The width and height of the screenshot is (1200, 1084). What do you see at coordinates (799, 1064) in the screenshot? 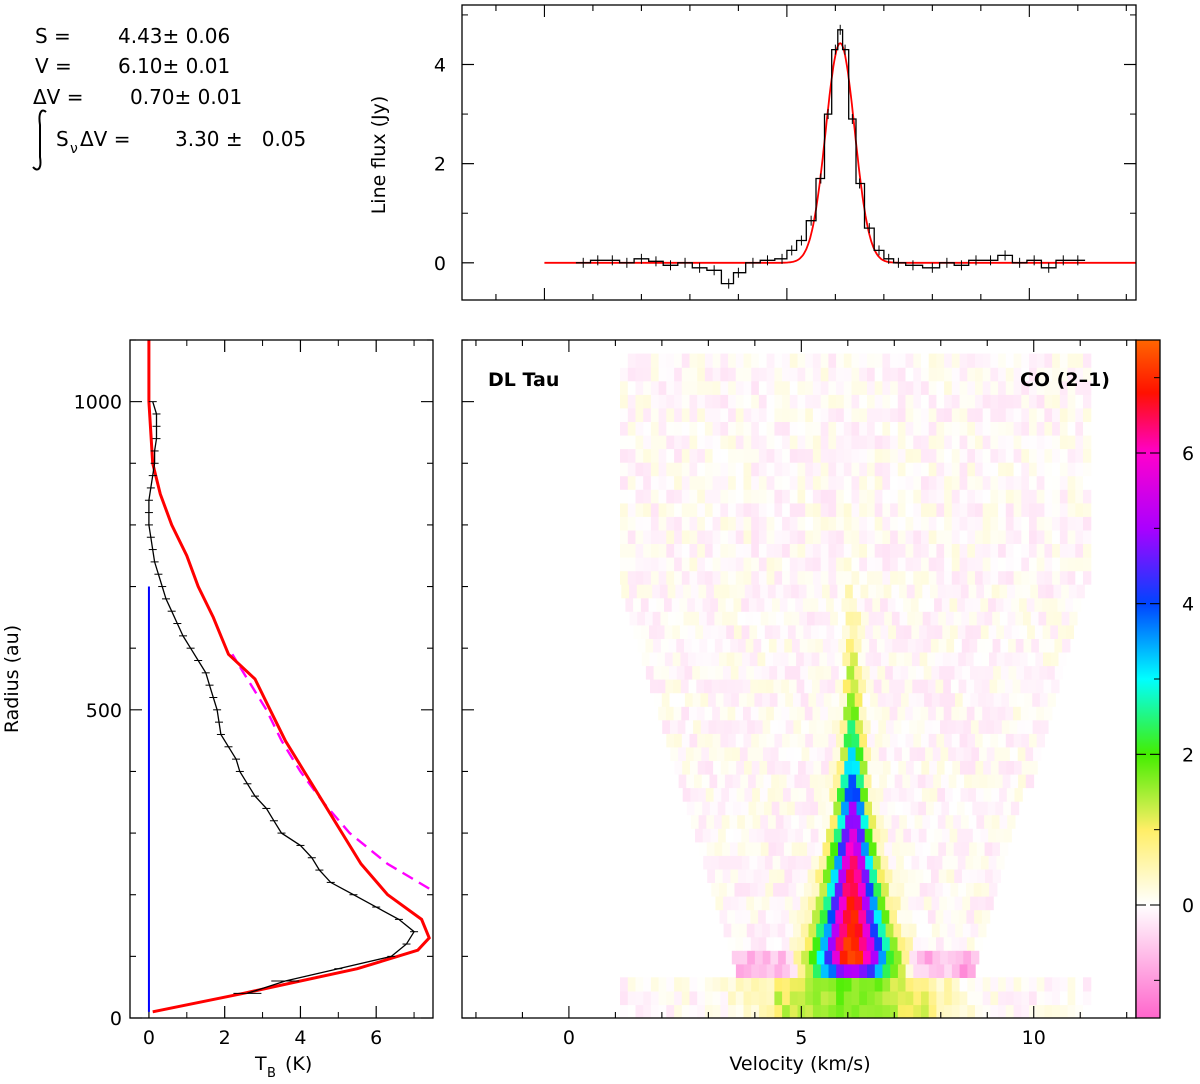
I see `pv-x-axis-label: Velocity (km/s)` at bounding box center [799, 1064].